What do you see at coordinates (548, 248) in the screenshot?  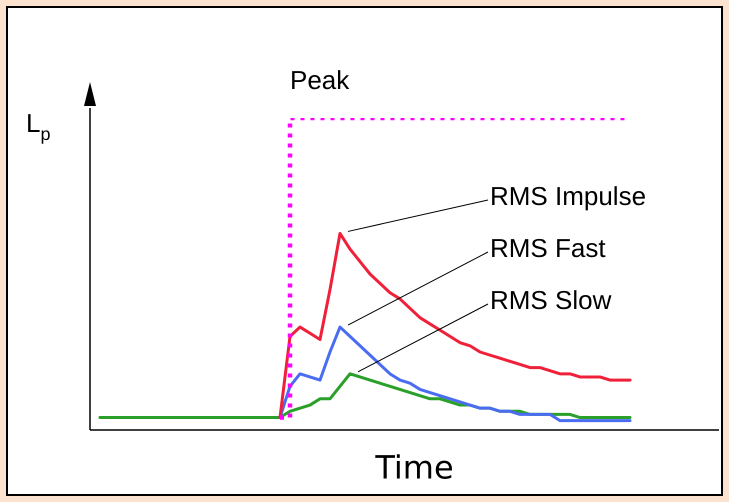 I see `text: RMS Fast` at bounding box center [548, 248].